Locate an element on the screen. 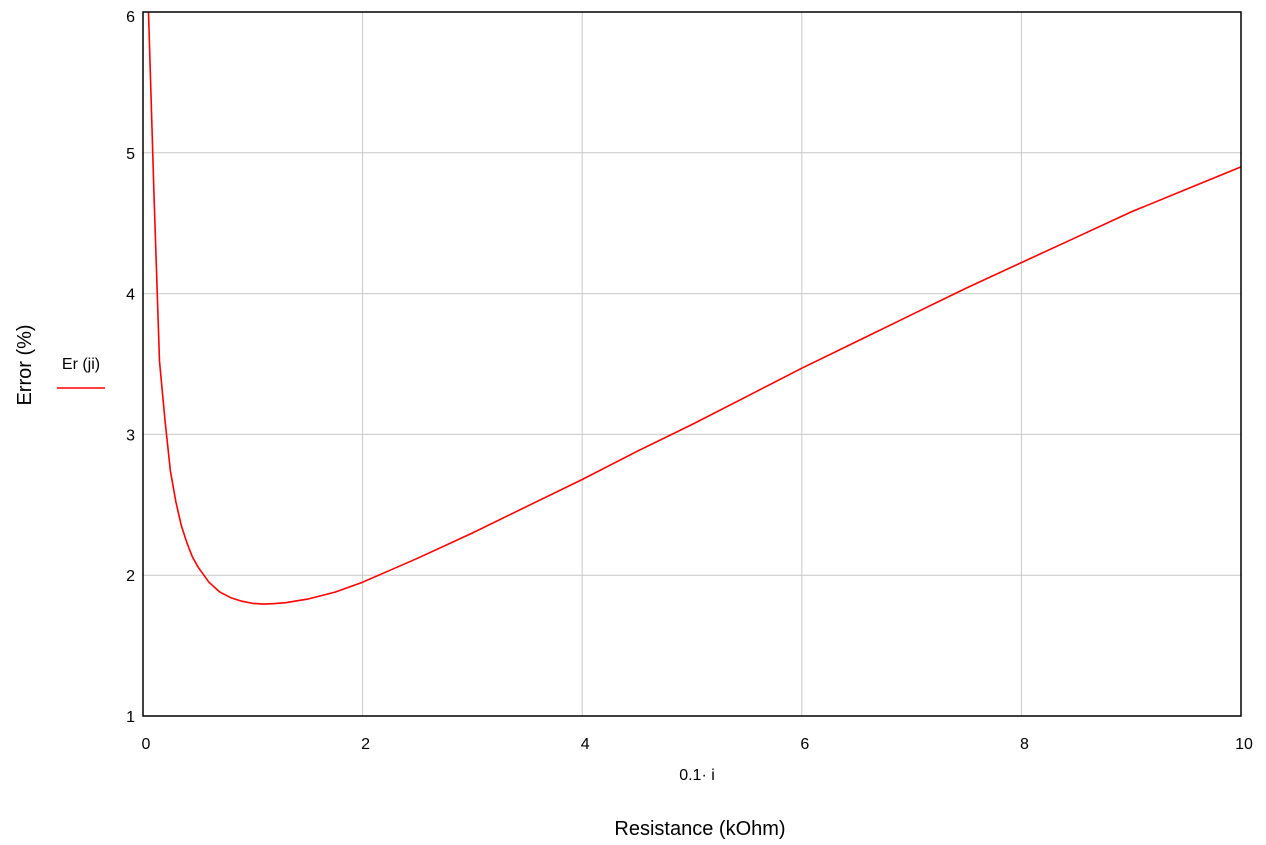  x-expression-label: 0.1· i is located at coordinates (697, 775).